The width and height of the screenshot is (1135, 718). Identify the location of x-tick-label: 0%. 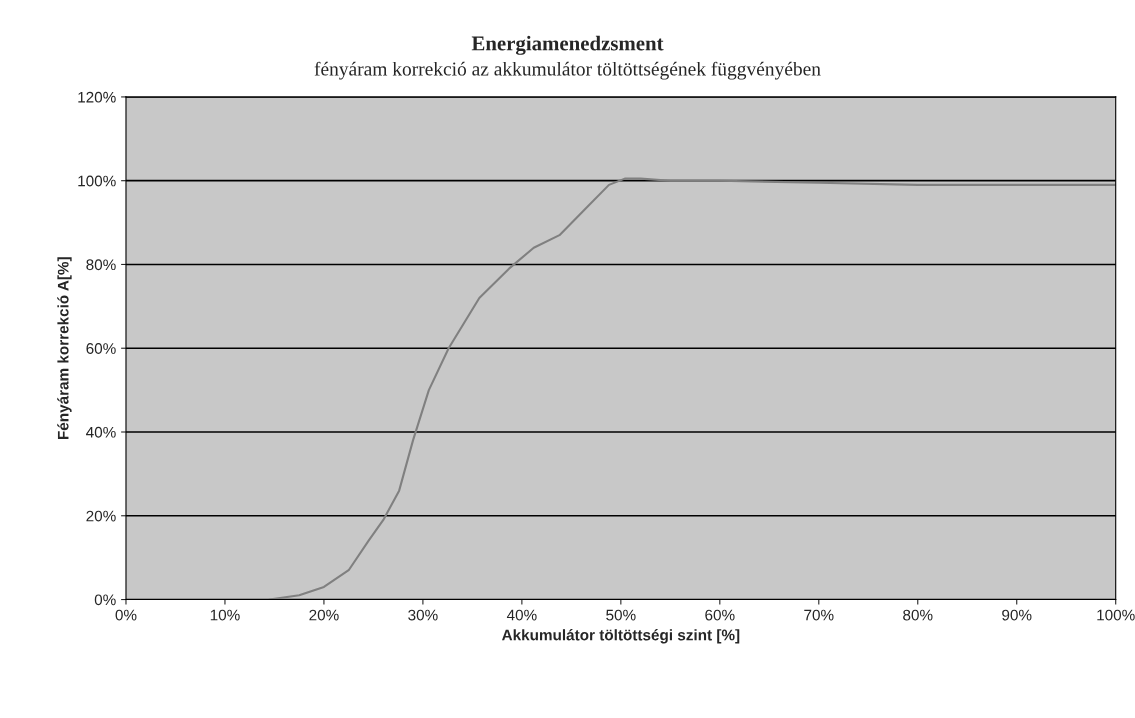
(126, 615).